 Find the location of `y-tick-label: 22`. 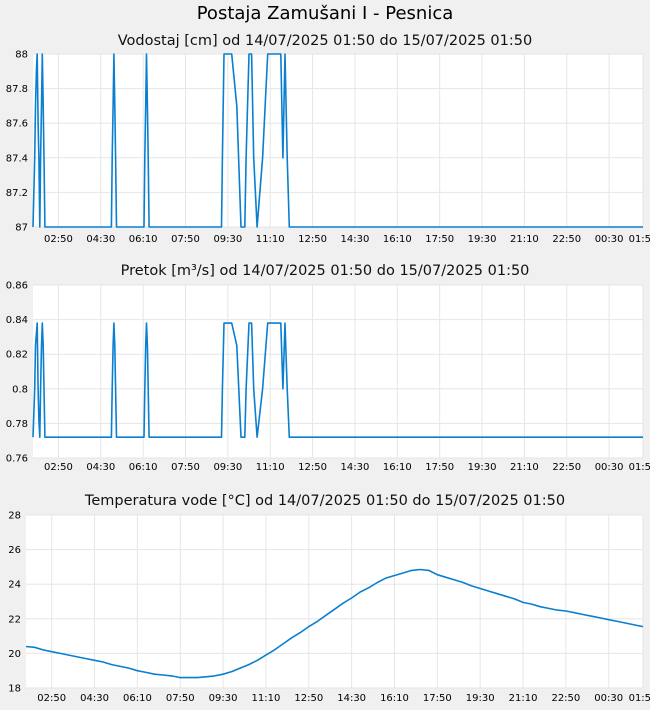

y-tick-label: 22 is located at coordinates (14, 619).